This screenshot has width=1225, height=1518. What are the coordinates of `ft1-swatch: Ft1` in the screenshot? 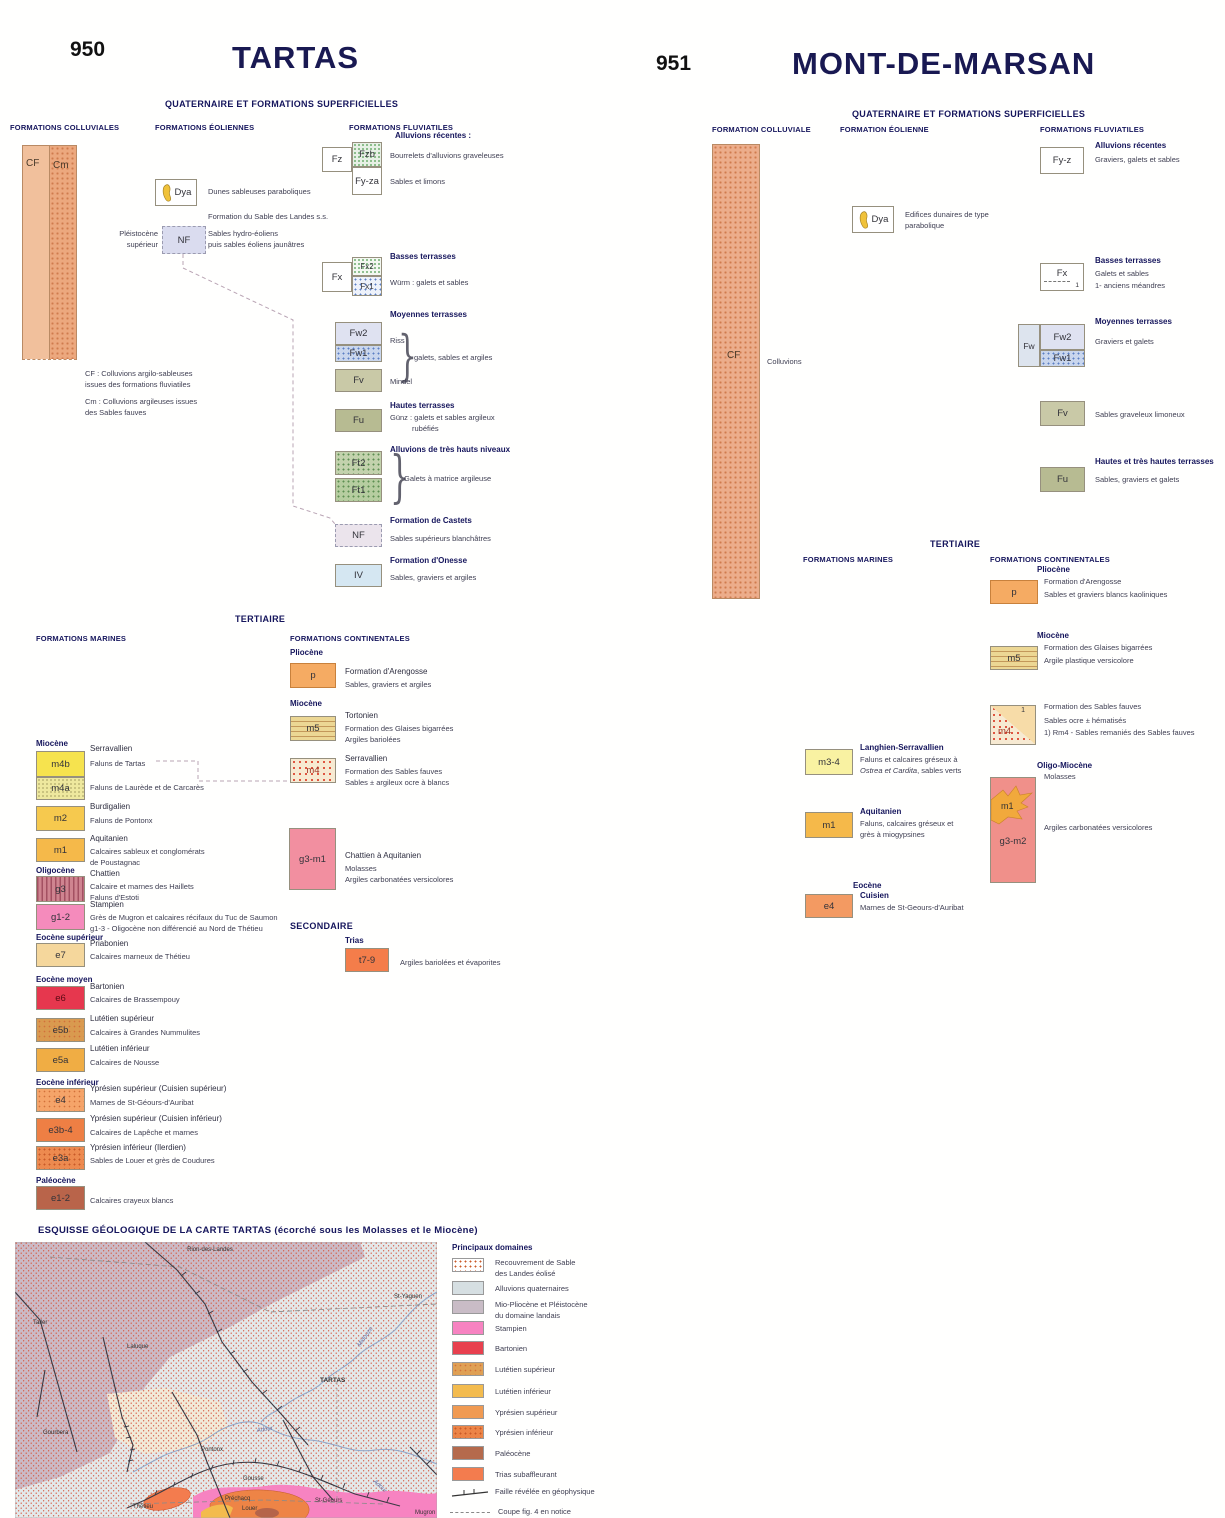 It's located at (358, 490).